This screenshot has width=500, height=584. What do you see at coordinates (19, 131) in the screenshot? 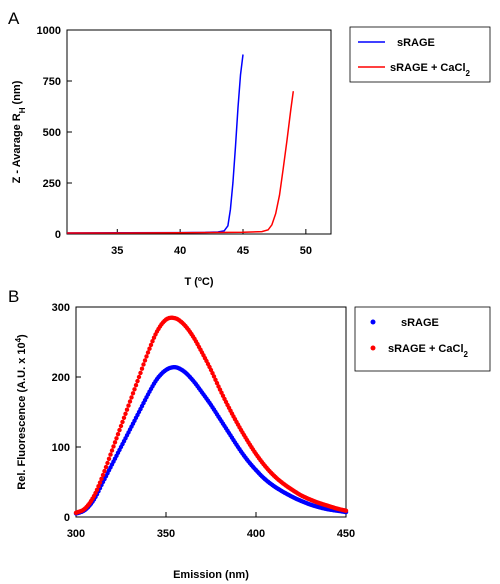
I see `y-axis-label-a: Z - Avarage RH (nm)` at bounding box center [19, 131].